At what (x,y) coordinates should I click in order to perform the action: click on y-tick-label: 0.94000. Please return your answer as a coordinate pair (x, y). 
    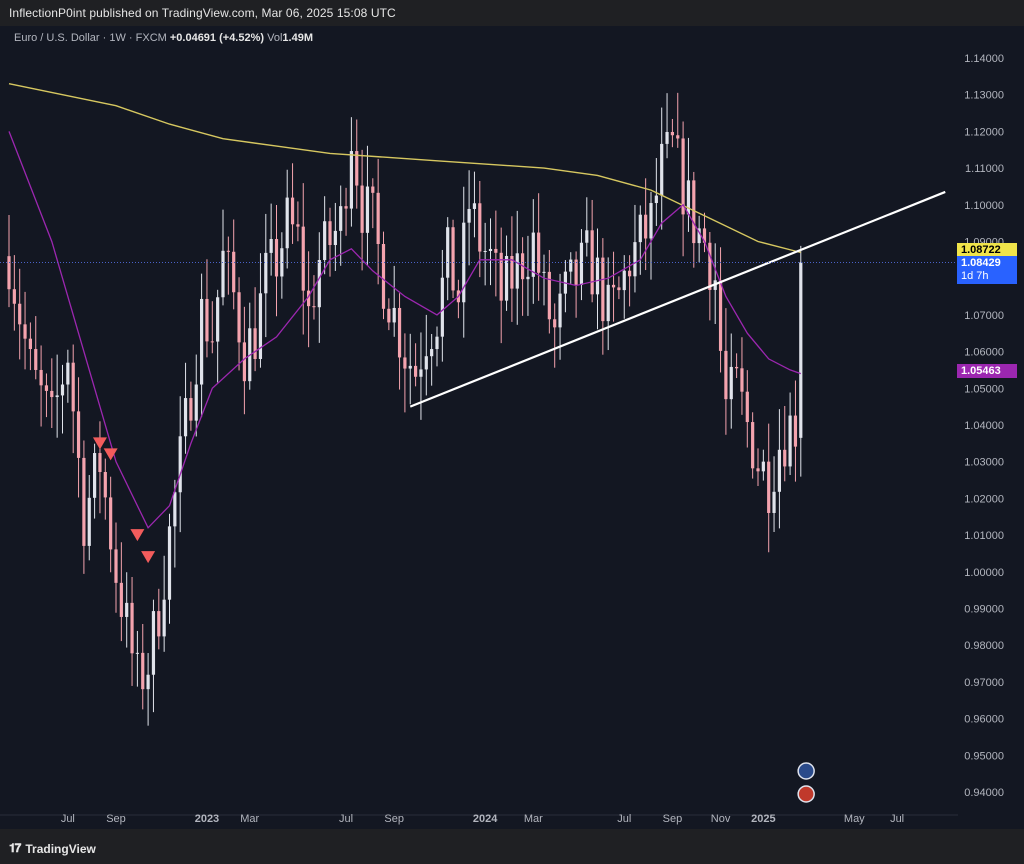
    Looking at the image, I should click on (984, 793).